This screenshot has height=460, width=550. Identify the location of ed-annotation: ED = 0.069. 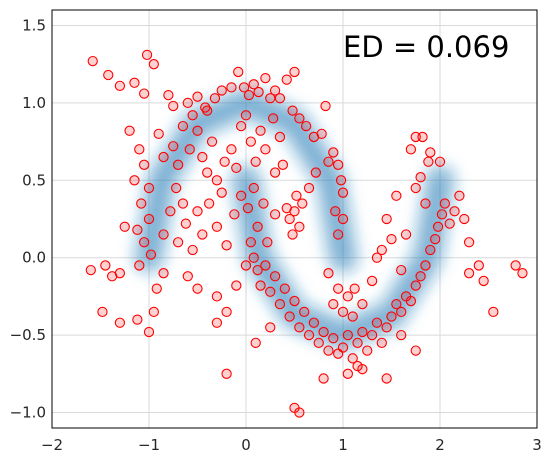
(426, 47).